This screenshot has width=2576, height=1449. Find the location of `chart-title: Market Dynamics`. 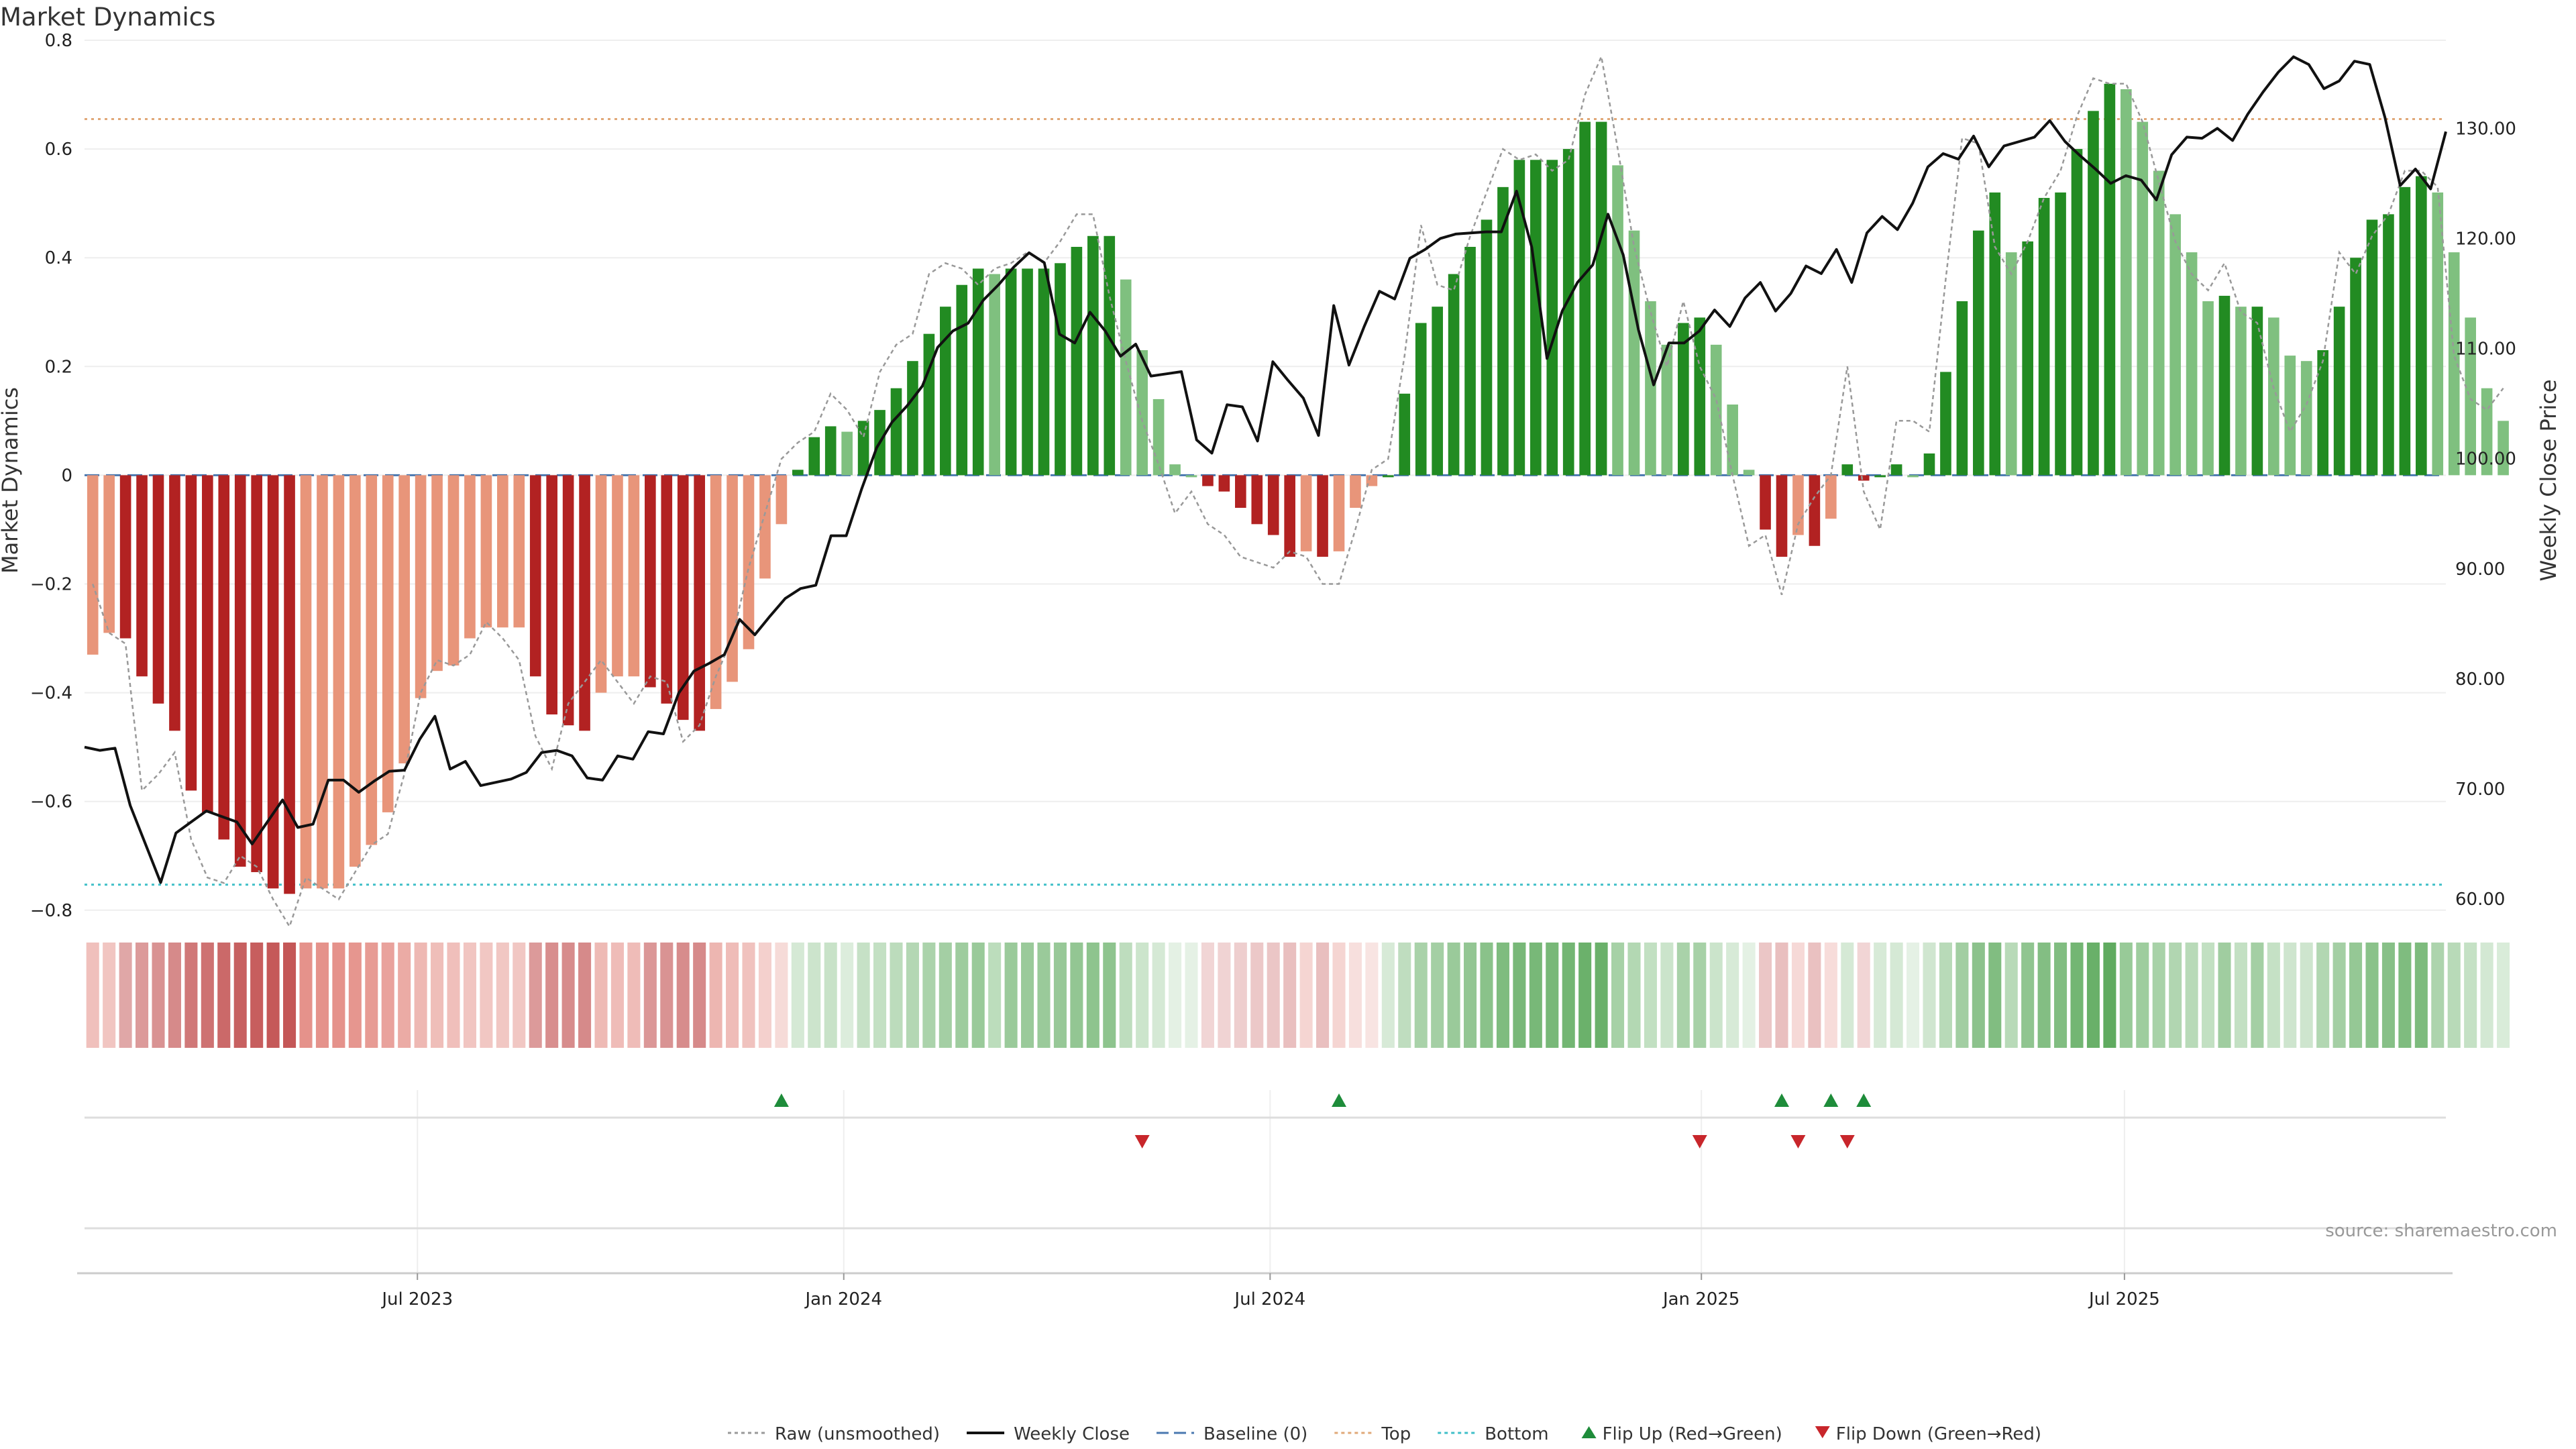

chart-title: Market Dynamics is located at coordinates (107, 17).